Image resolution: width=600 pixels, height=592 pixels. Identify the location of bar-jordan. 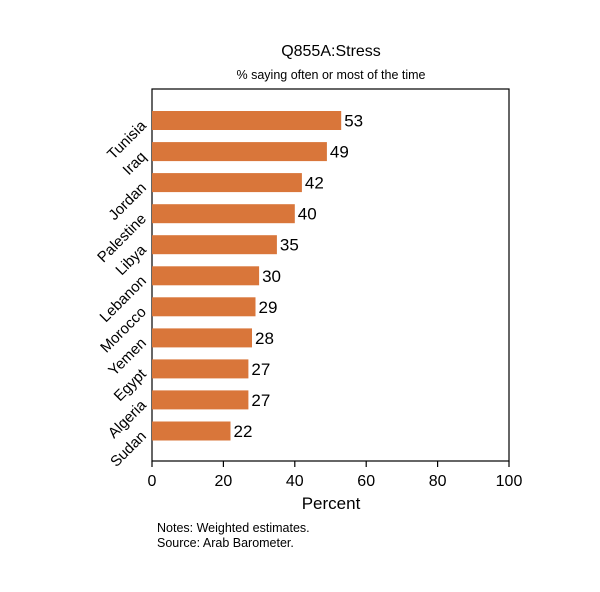
(227, 183).